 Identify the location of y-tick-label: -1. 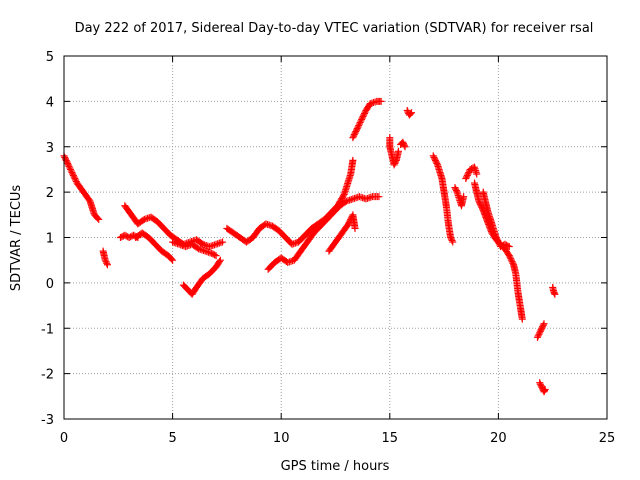
(47, 329).